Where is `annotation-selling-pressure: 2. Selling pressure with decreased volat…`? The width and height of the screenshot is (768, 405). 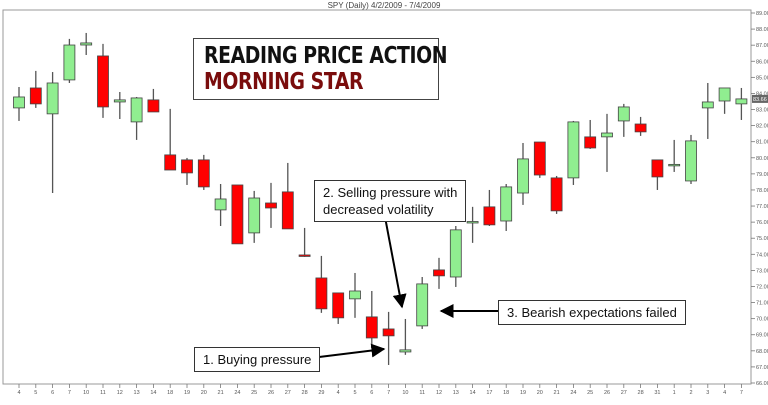 annotation-selling-pressure: 2. Selling pressure with decreased volat… is located at coordinates (390, 201).